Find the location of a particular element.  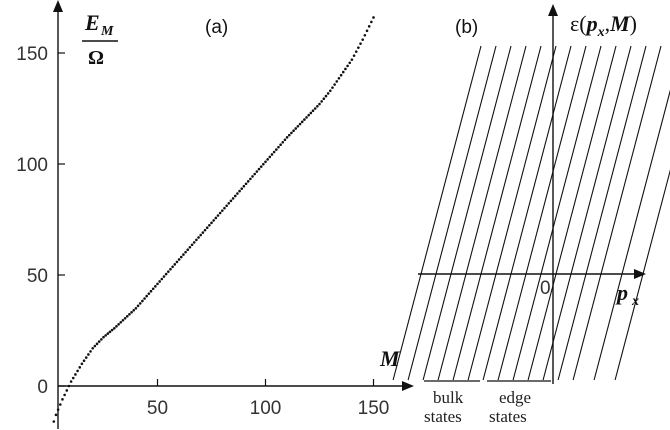

panel-a-ylabel-denominator: Ω is located at coordinates (96, 58).